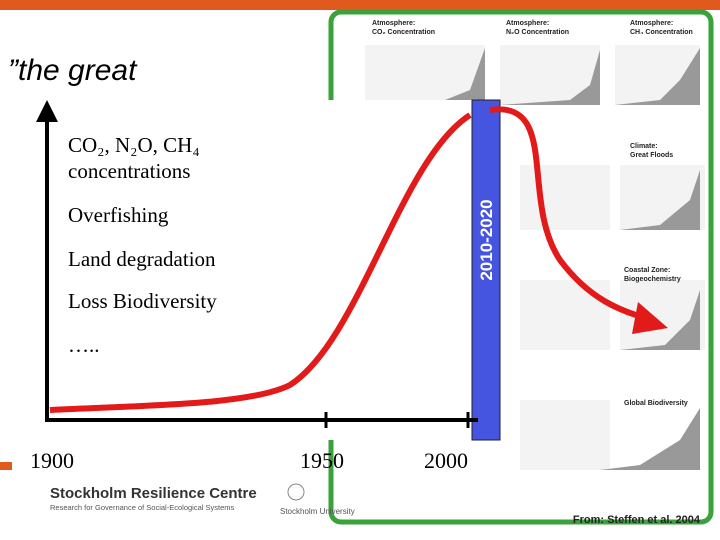 The width and height of the screenshot is (720, 540). What do you see at coordinates (317, 511) in the screenshot?
I see `logo-university: Stockholm University` at bounding box center [317, 511].